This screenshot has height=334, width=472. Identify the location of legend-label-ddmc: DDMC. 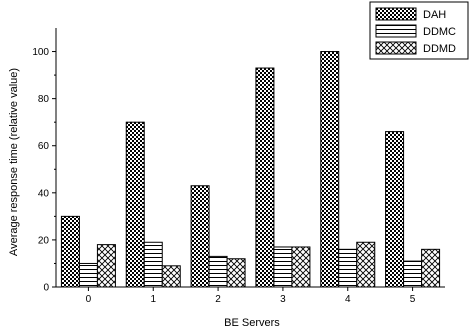
(439, 32).